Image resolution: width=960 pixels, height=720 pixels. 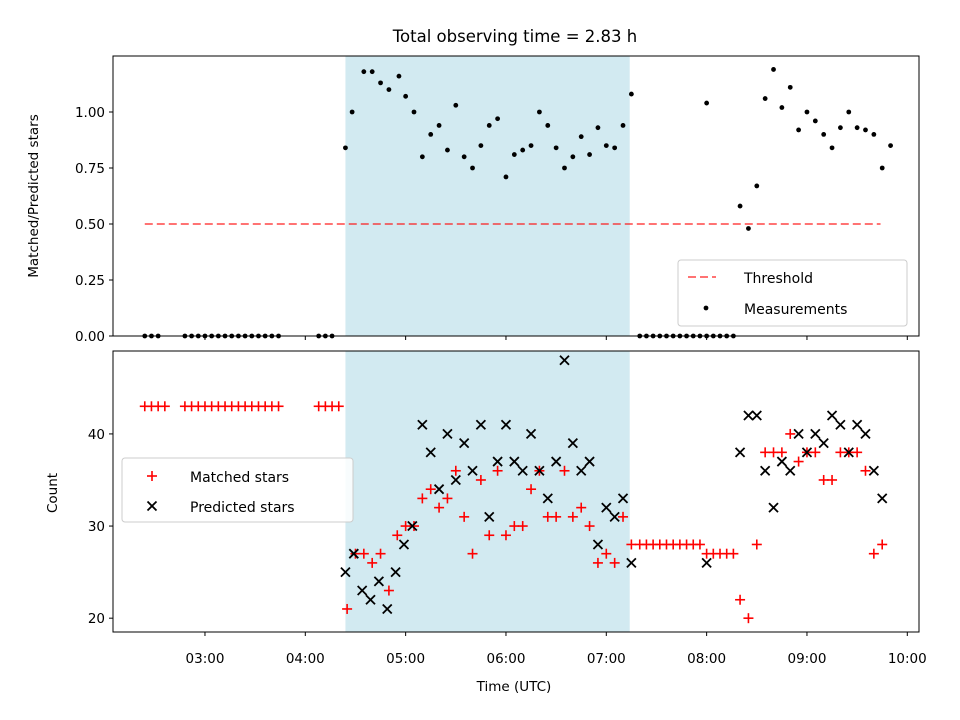 I want to click on bottom-y-tick-label: 30, so click(x=96, y=527).